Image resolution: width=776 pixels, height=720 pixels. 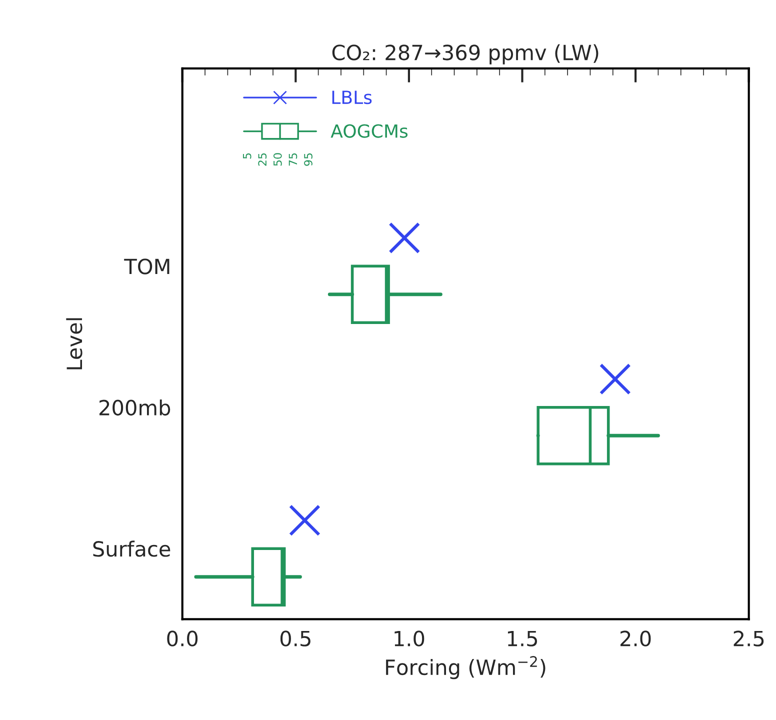 What do you see at coordinates (635, 638) in the screenshot?
I see `x-tick-label: 2.0` at bounding box center [635, 638].